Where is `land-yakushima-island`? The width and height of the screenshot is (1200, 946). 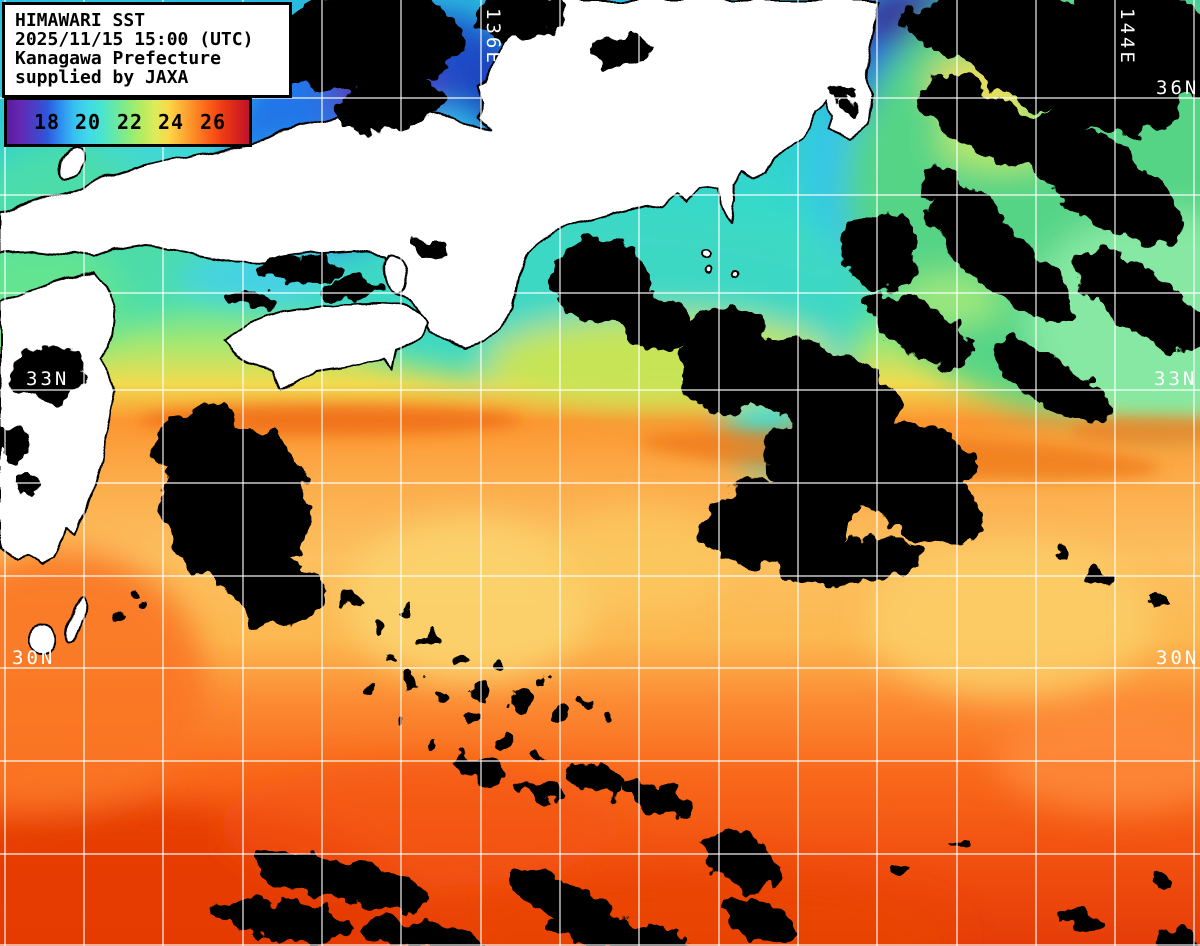
land-yakushima-island is located at coordinates (42, 639).